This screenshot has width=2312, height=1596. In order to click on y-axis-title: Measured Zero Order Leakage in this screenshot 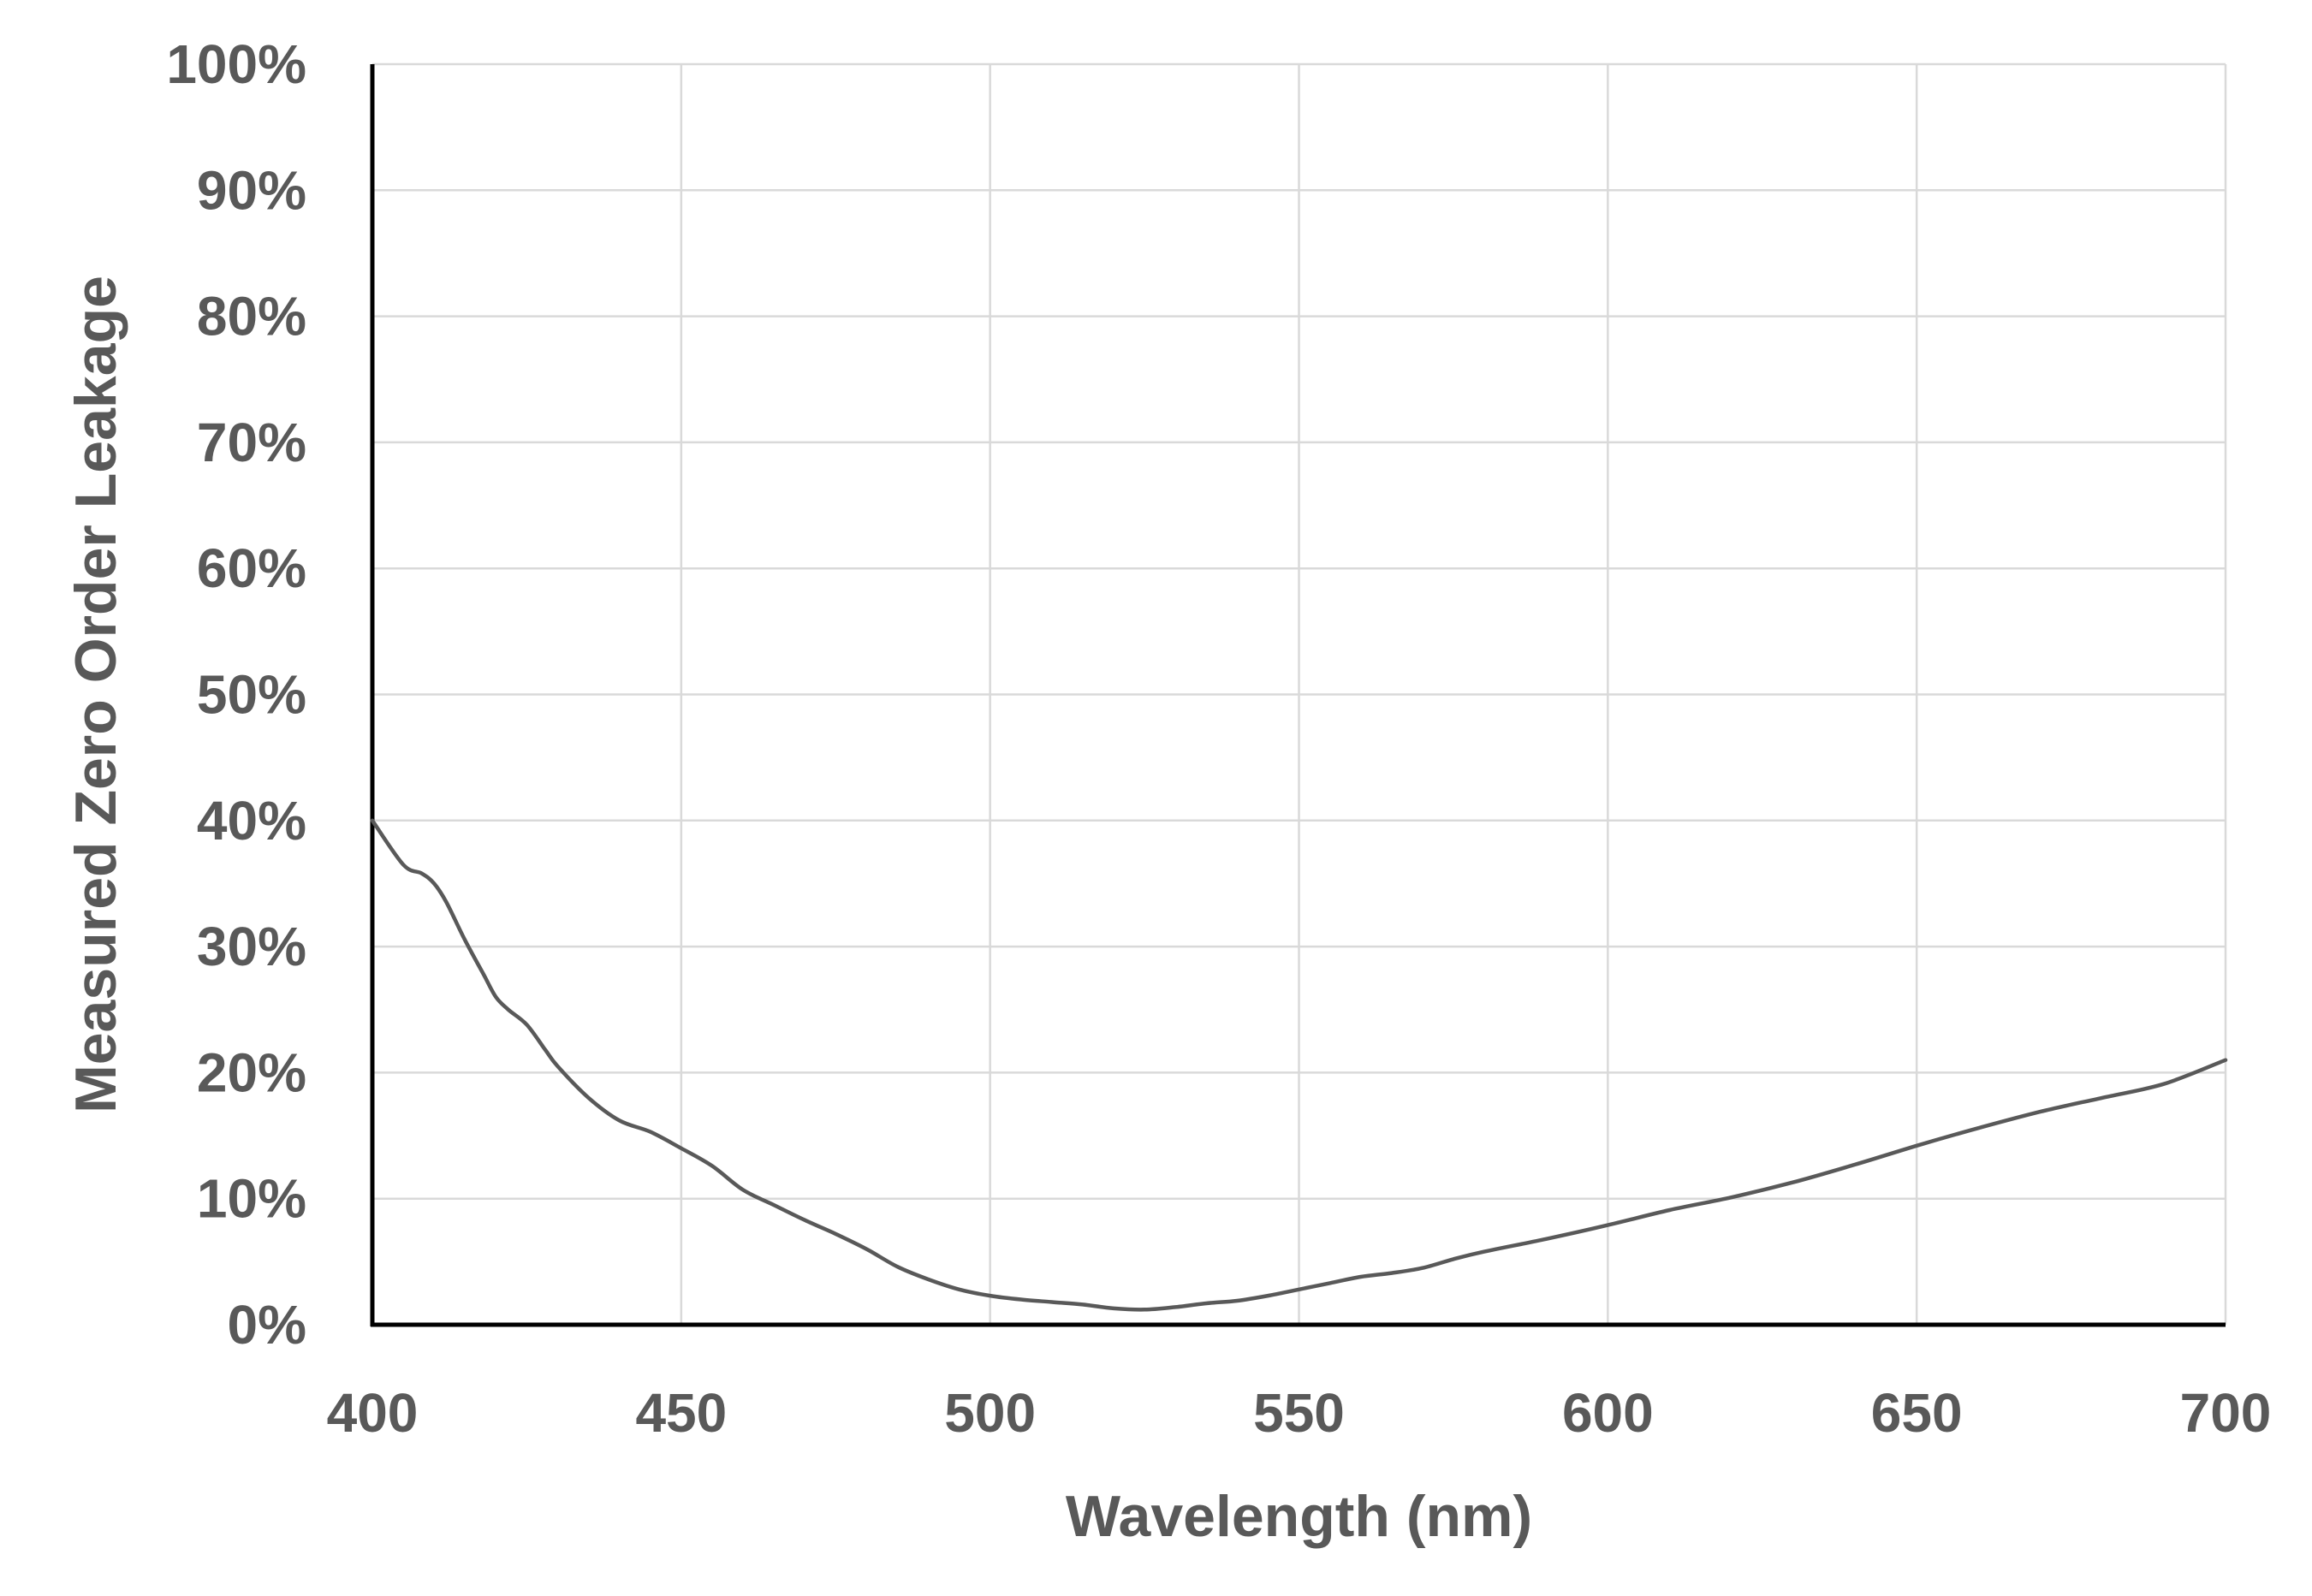, I will do `click(96, 694)`.